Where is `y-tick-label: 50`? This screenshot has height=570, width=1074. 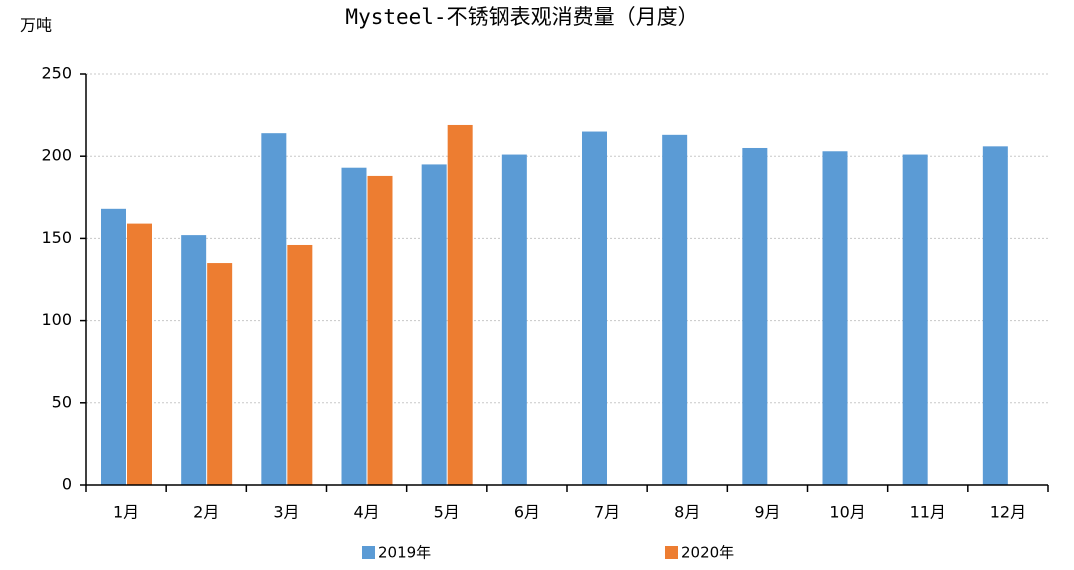
y-tick-label: 50 is located at coordinates (62, 401).